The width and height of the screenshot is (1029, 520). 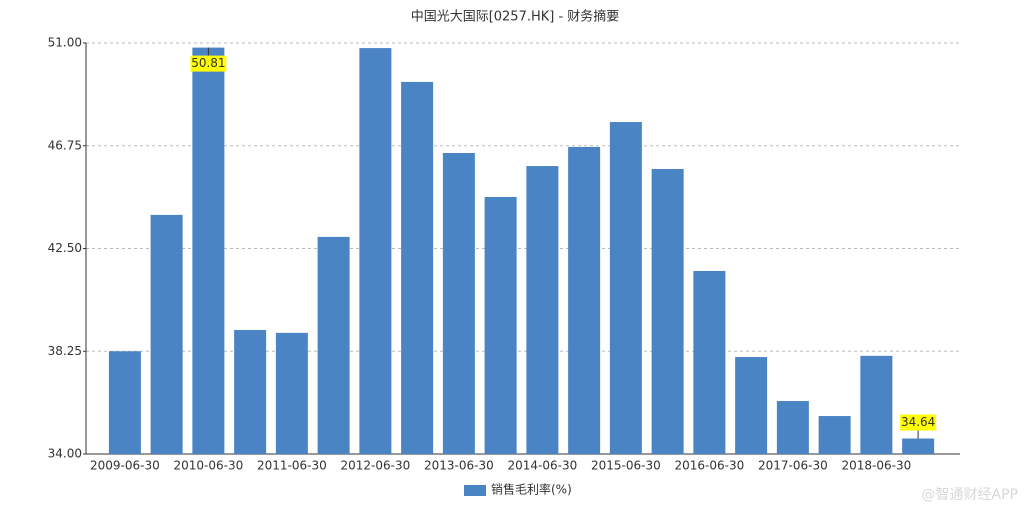 What do you see at coordinates (459, 466) in the screenshot?
I see `x-tick-label: 2013-06-30` at bounding box center [459, 466].